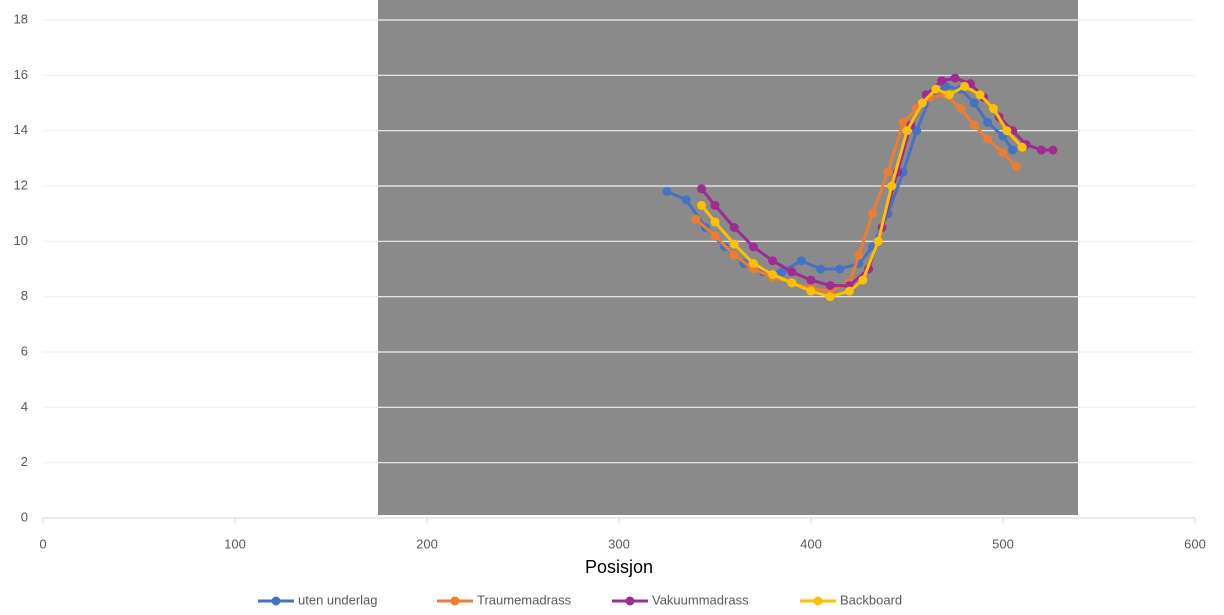 This screenshot has width=1224, height=615. Describe the element at coordinates (21, 18) in the screenshot. I see `y-tick-label: 18` at that location.